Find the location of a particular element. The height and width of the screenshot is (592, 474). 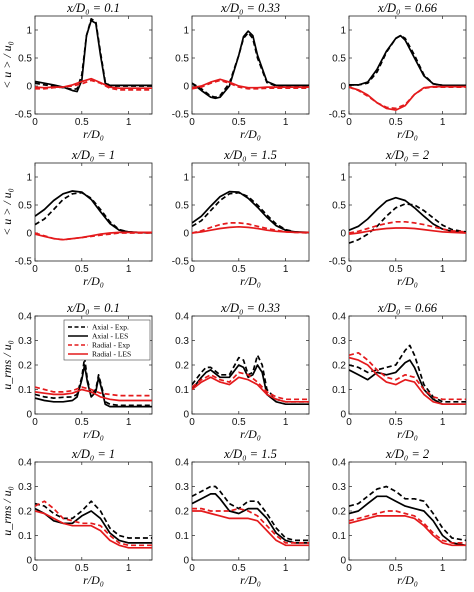

legend-label: Axial - Exp. is located at coordinates (110, 327).